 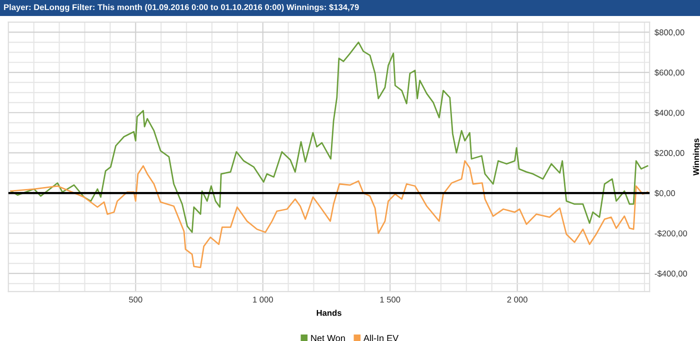 I want to click on y-tick-label: -$200,00, so click(x=671, y=234).